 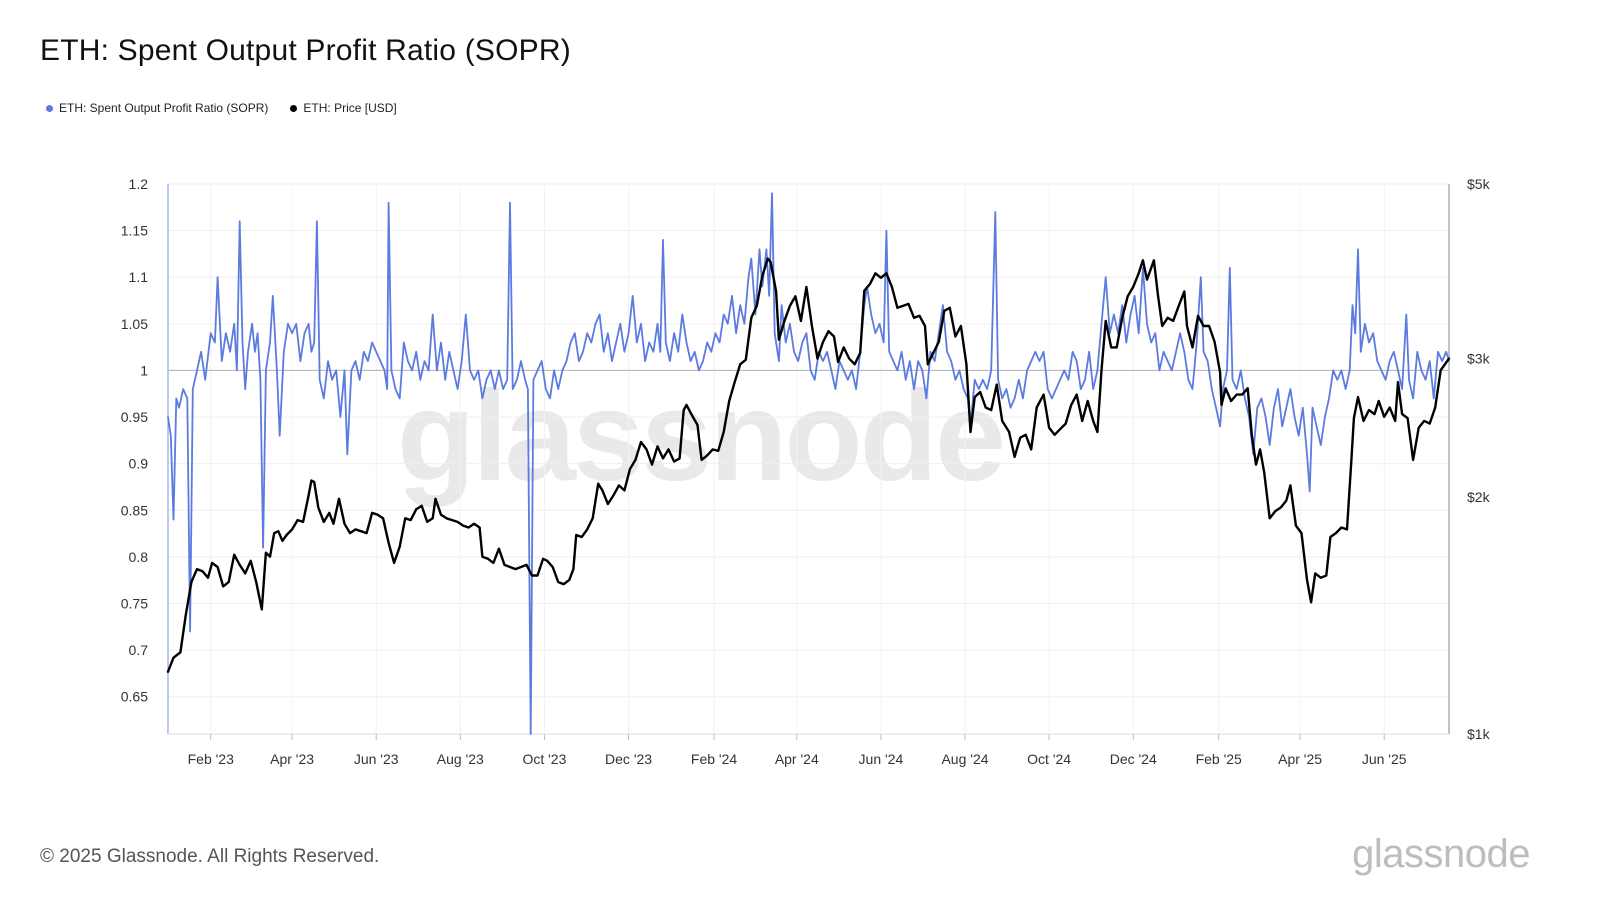 I want to click on y-left-tick-label: 1.15, so click(x=134, y=231).